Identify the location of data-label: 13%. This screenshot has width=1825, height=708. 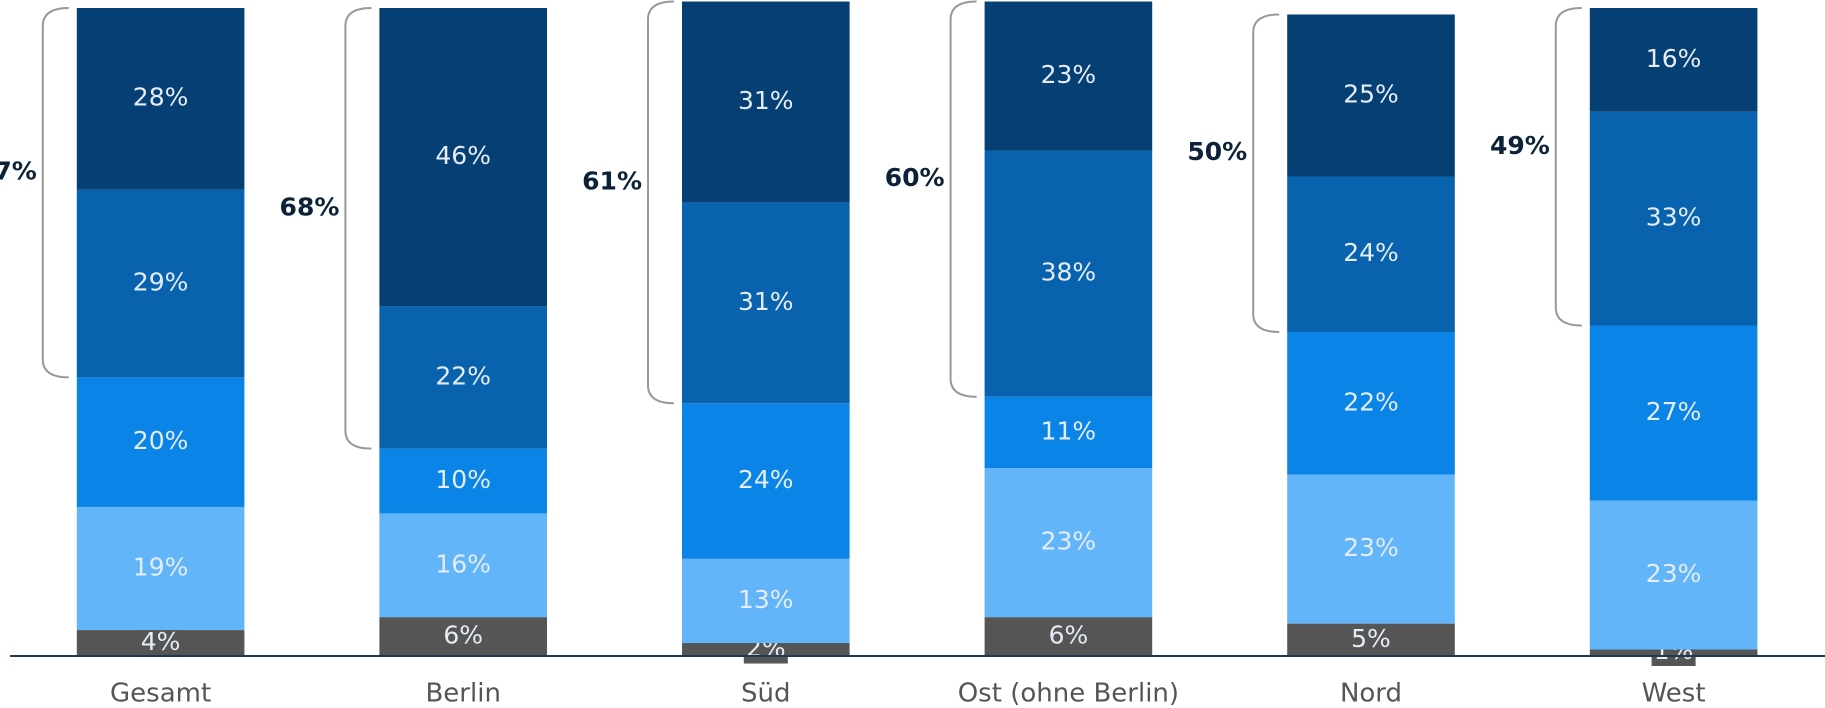
(766, 599).